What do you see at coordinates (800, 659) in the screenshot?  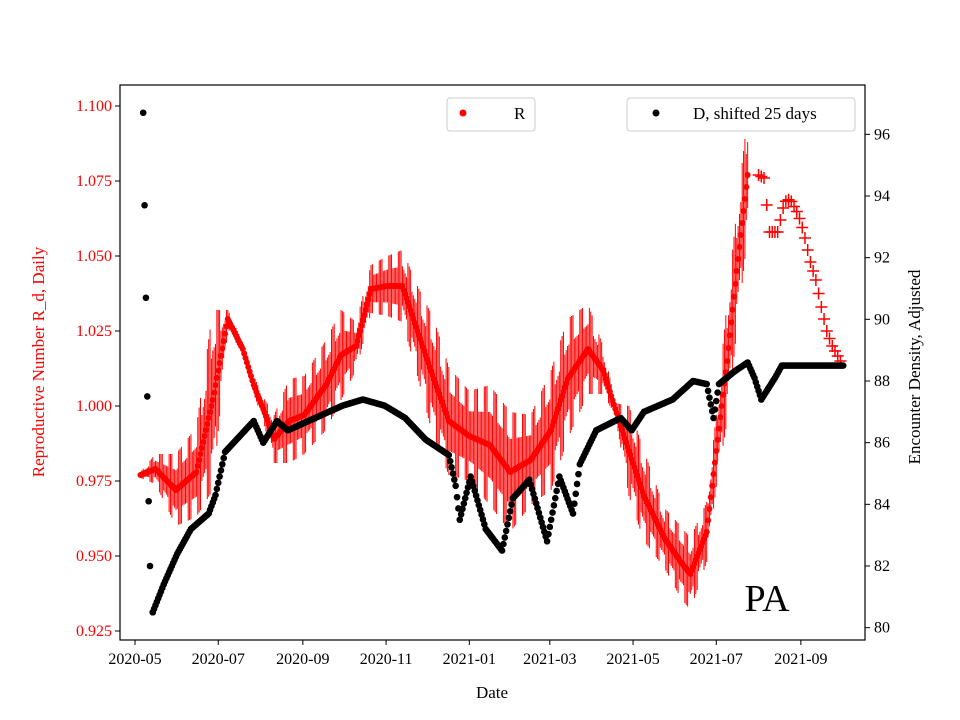 I see `x-tick-label: 2021-09` at bounding box center [800, 659].